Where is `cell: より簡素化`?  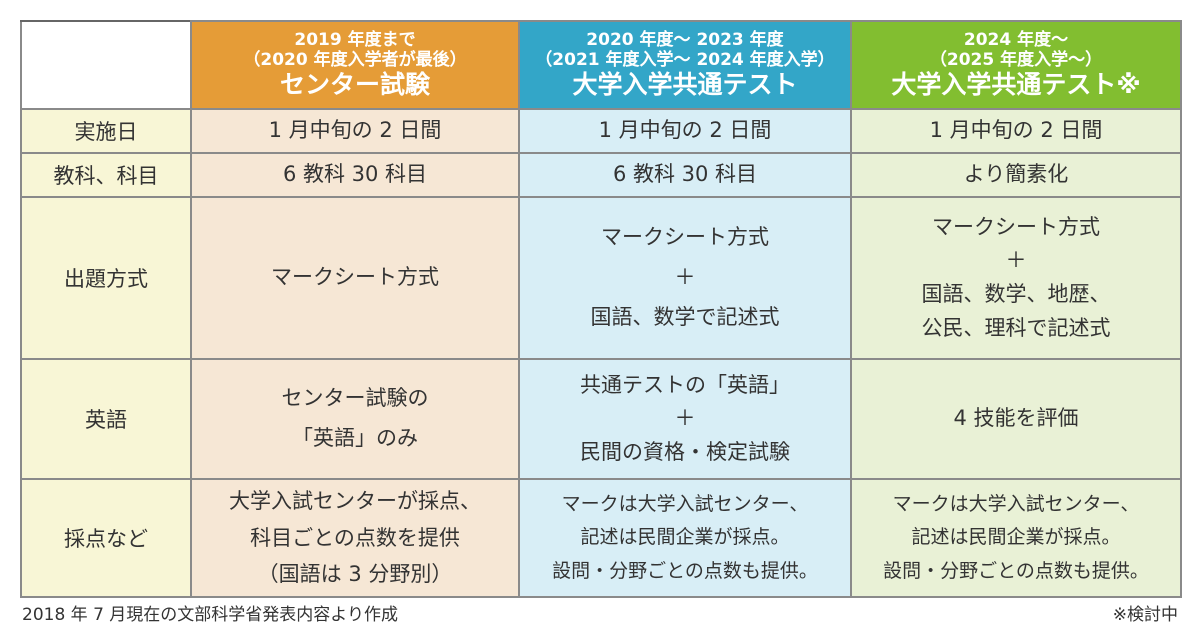 cell: より簡素化 is located at coordinates (1016, 175).